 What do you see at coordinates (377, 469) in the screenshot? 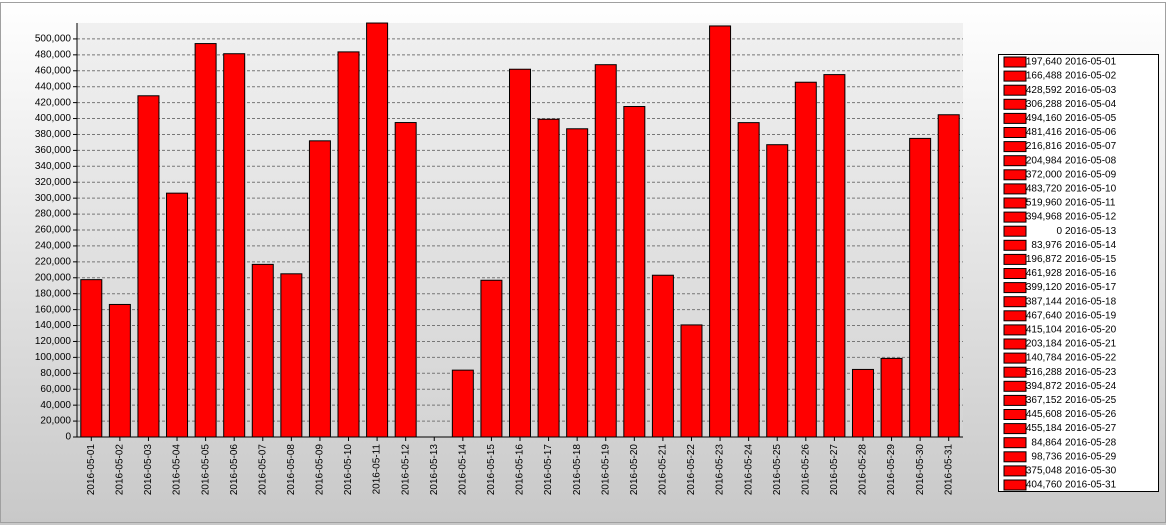
I see `x-tick-label: 2016-05-11` at bounding box center [377, 469].